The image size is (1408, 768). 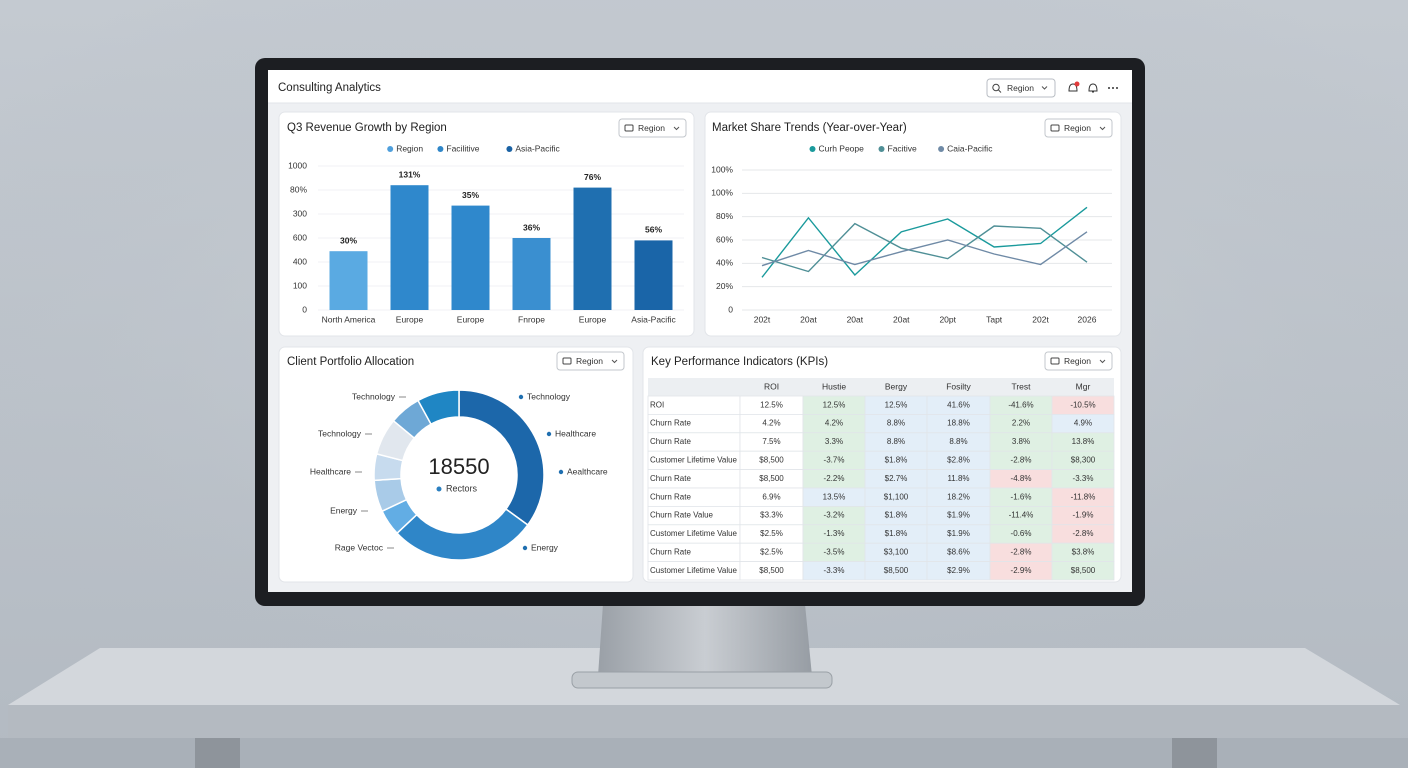 I want to click on notifications, so click(x=1074, y=86).